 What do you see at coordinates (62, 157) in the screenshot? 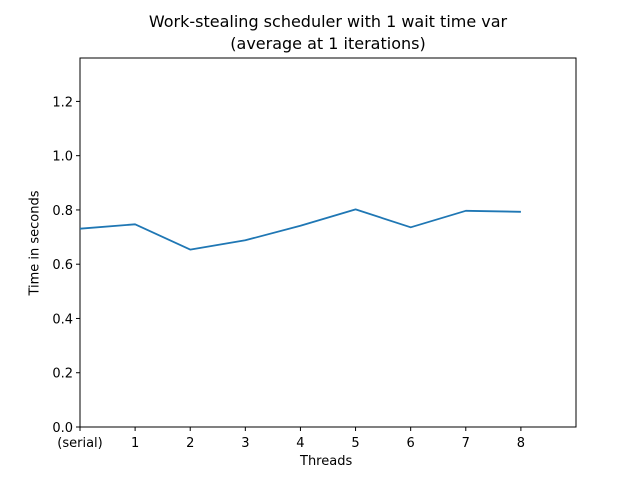
I see `y-tick-label: 1.0` at bounding box center [62, 157].